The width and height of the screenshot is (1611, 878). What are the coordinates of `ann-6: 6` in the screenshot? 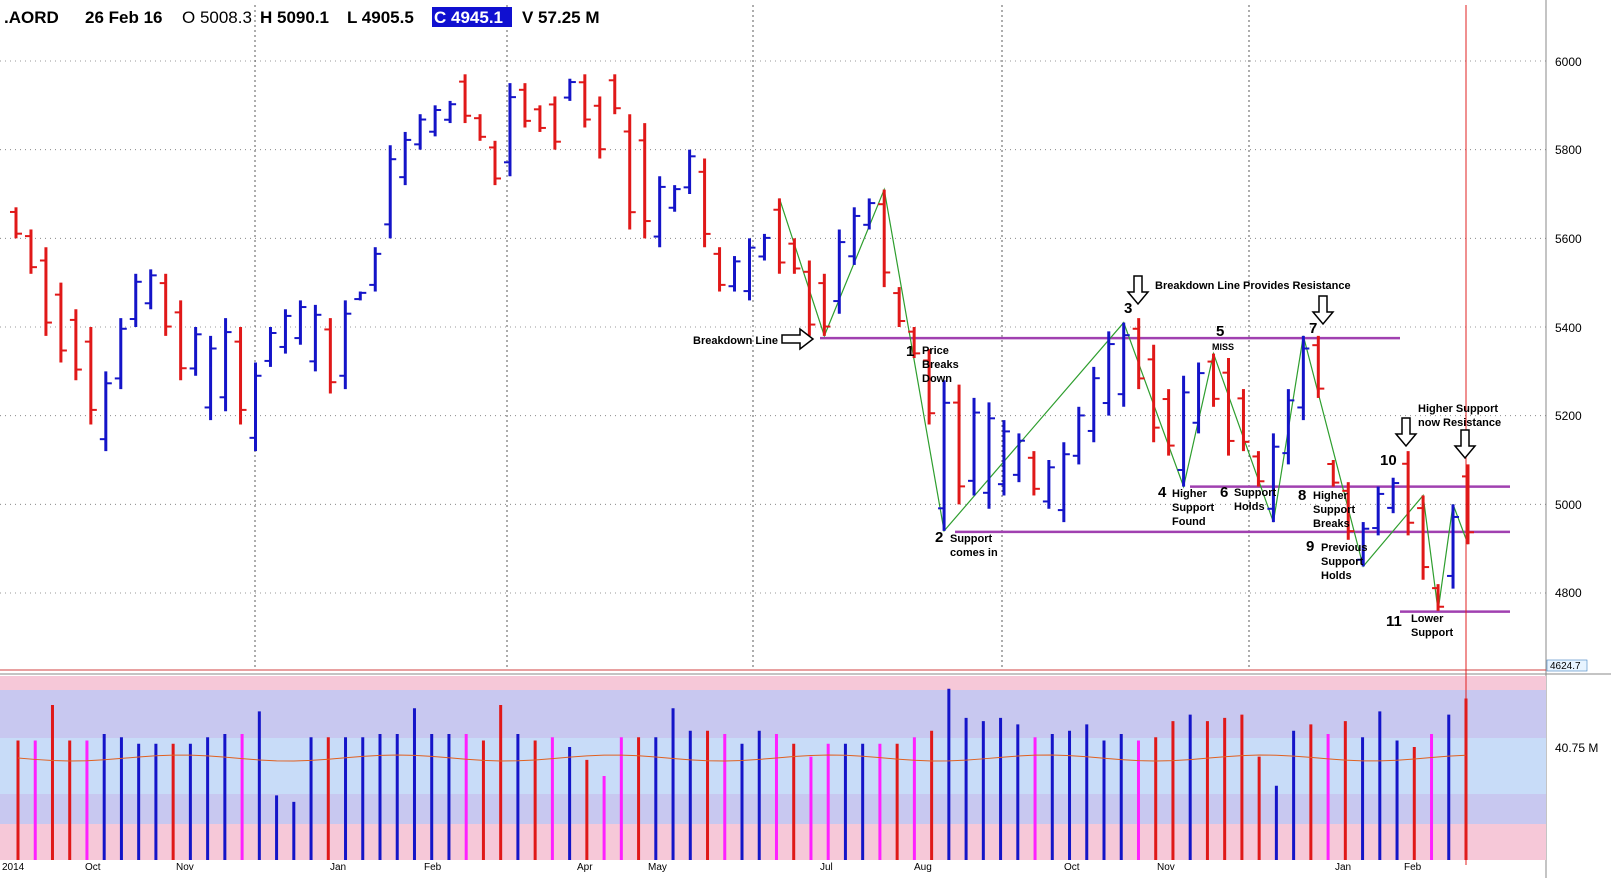 It's located at (1224, 492).